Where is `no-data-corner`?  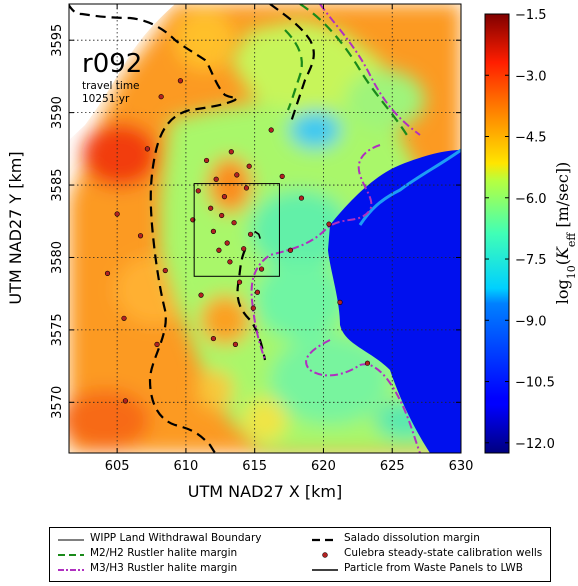 no-data-corner is located at coordinates (122, 72).